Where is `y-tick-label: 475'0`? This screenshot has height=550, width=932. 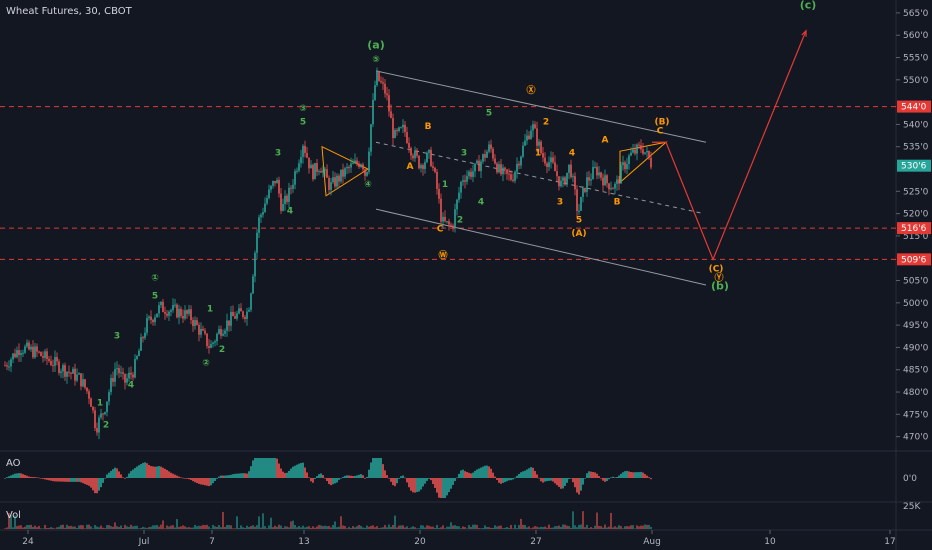 y-tick-label: 475'0 is located at coordinates (916, 415).